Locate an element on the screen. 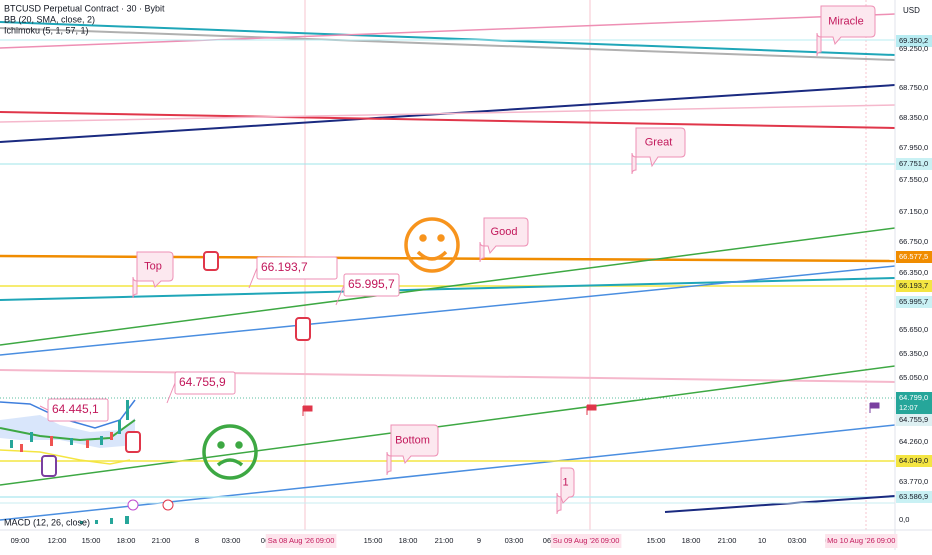  price-note: 64.445,1 is located at coordinates (75, 409).